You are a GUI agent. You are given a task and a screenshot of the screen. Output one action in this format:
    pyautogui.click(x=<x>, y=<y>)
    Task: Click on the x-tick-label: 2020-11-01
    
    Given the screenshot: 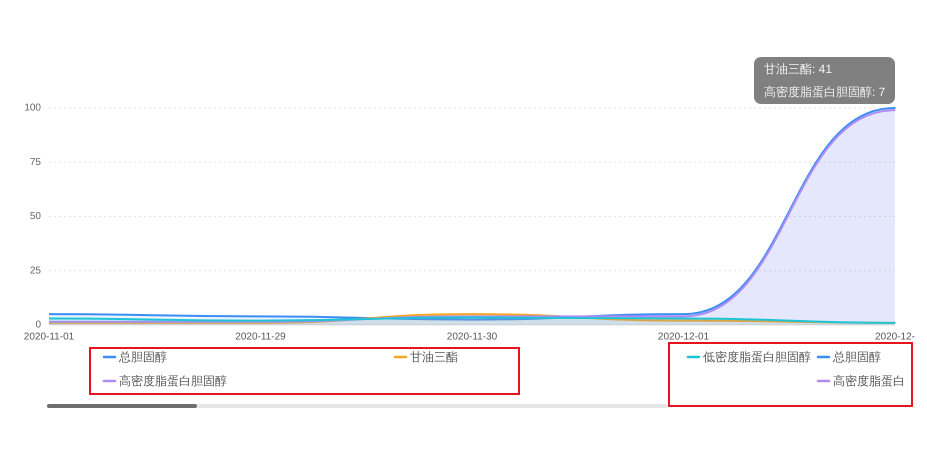 What is the action you would take?
    pyautogui.click(x=49, y=337)
    